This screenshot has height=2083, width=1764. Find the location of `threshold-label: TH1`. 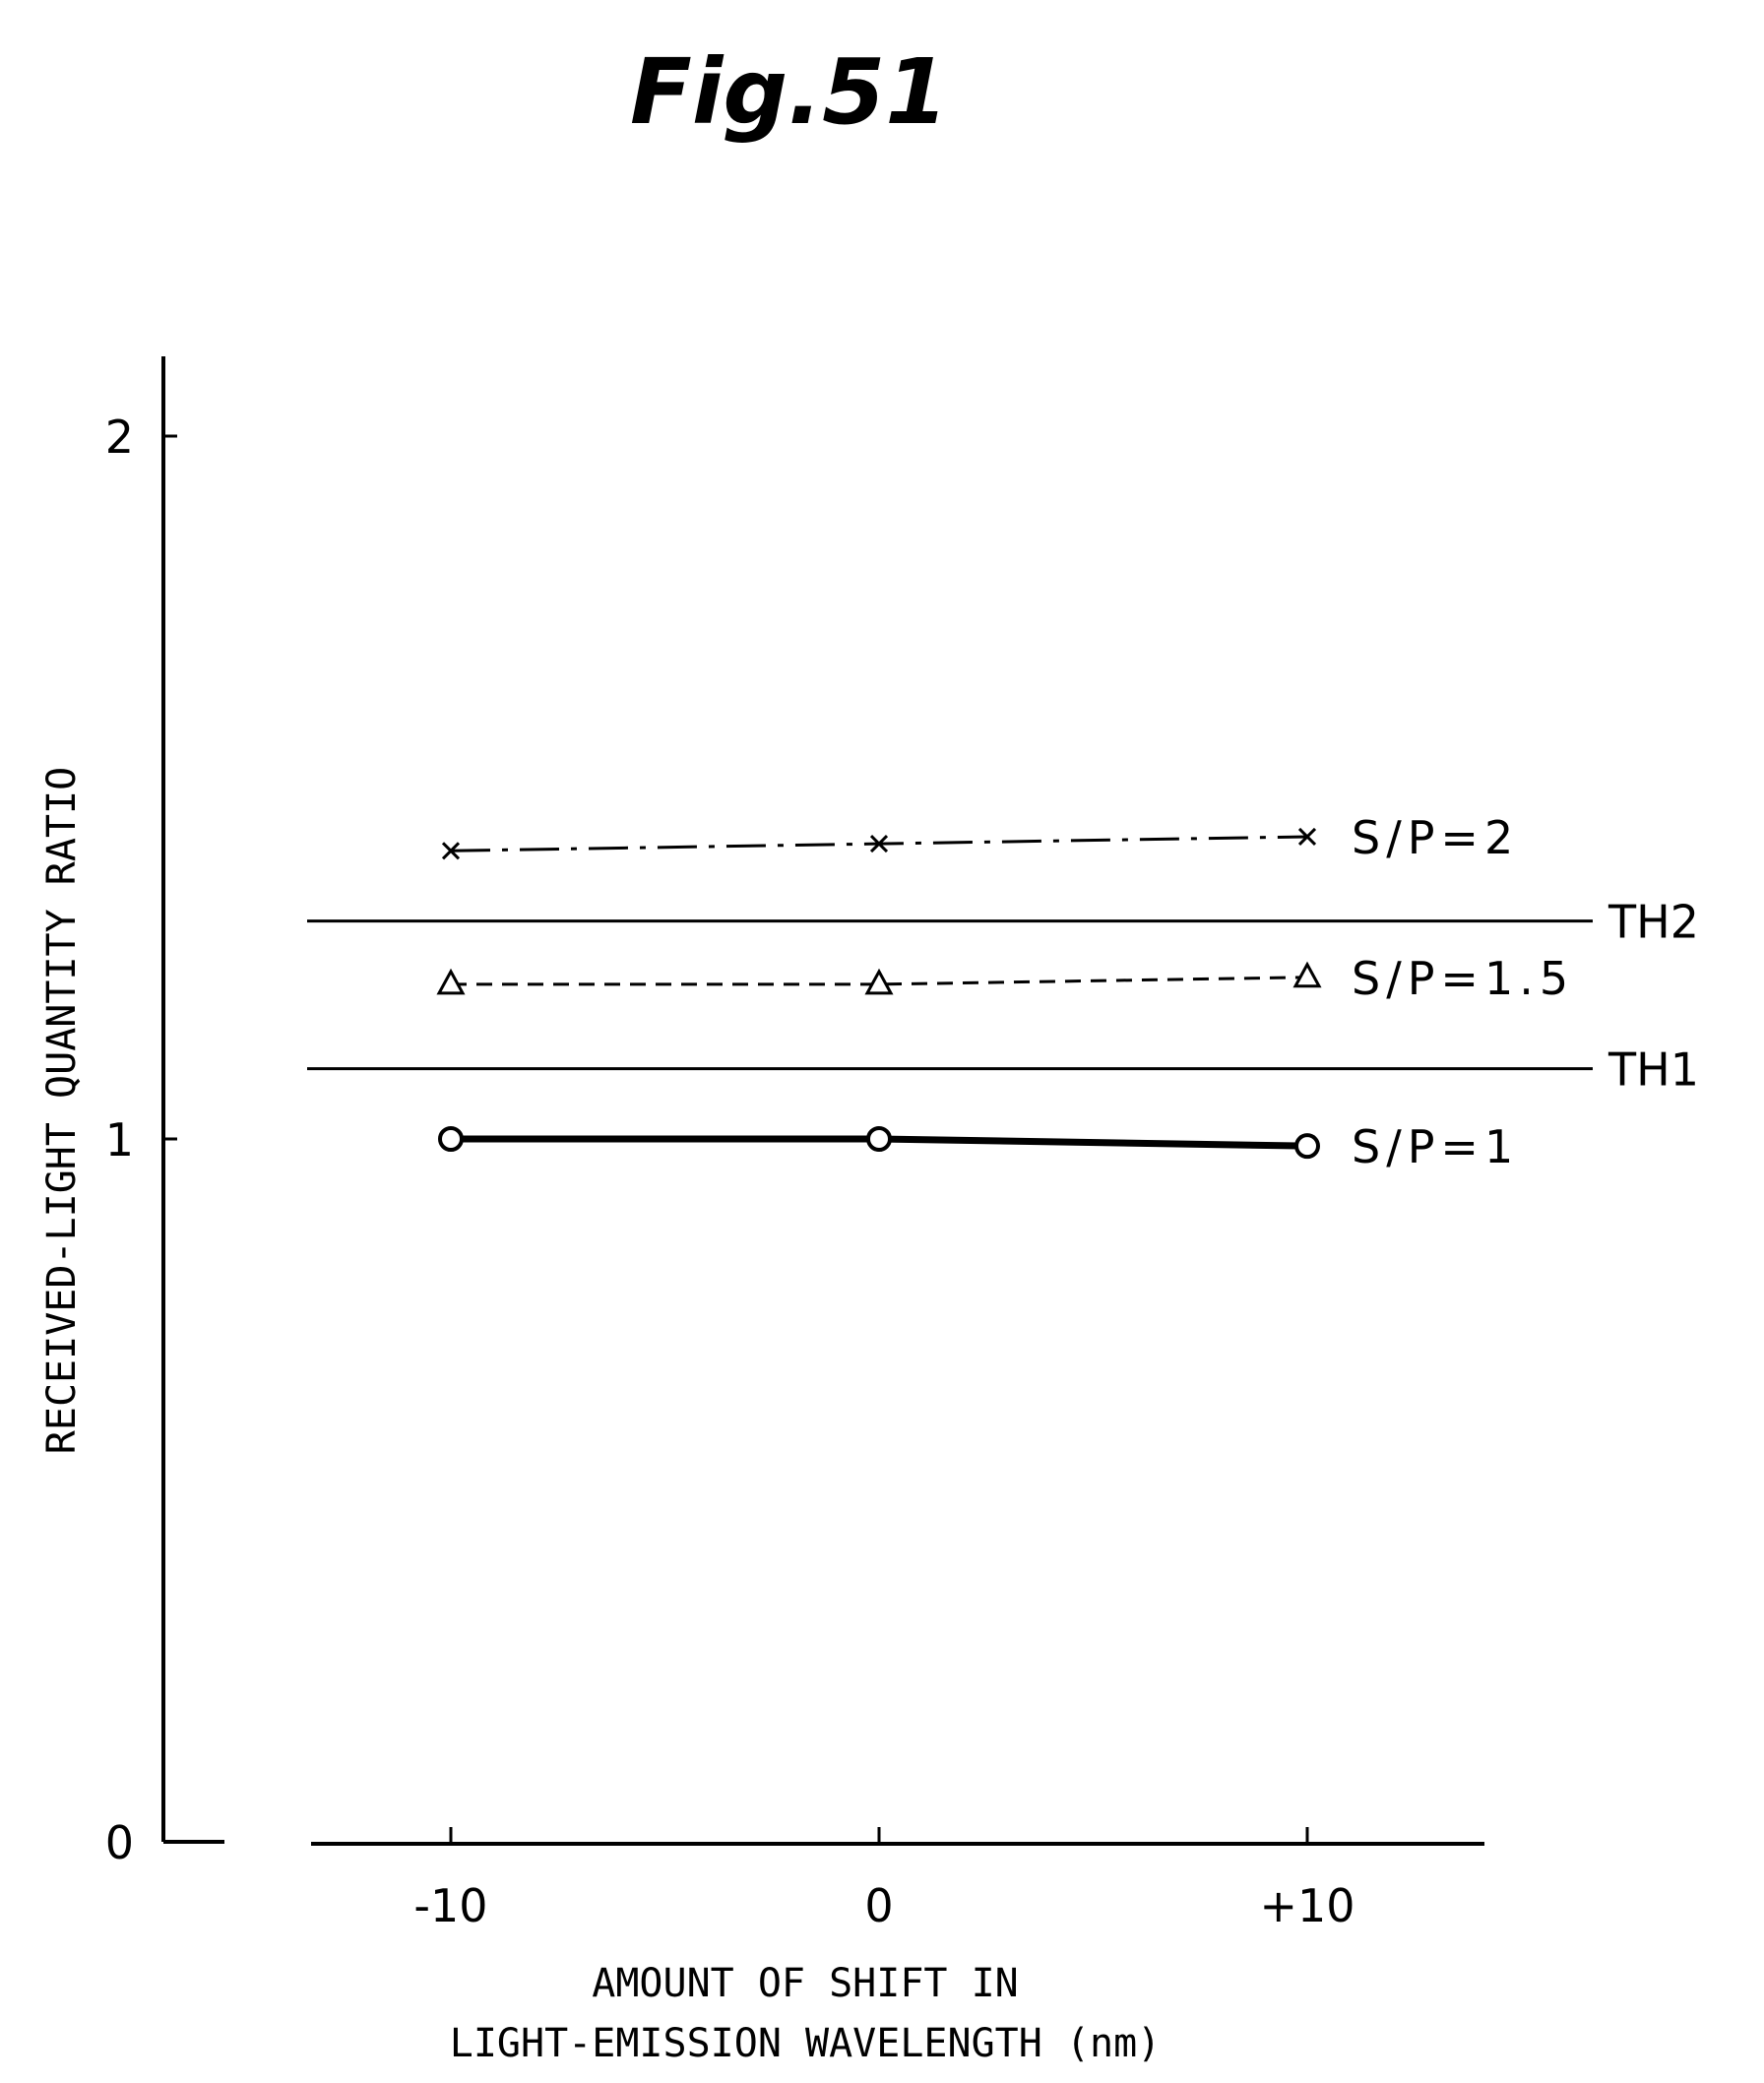

threshold-label: TH1 is located at coordinates (1653, 1070).